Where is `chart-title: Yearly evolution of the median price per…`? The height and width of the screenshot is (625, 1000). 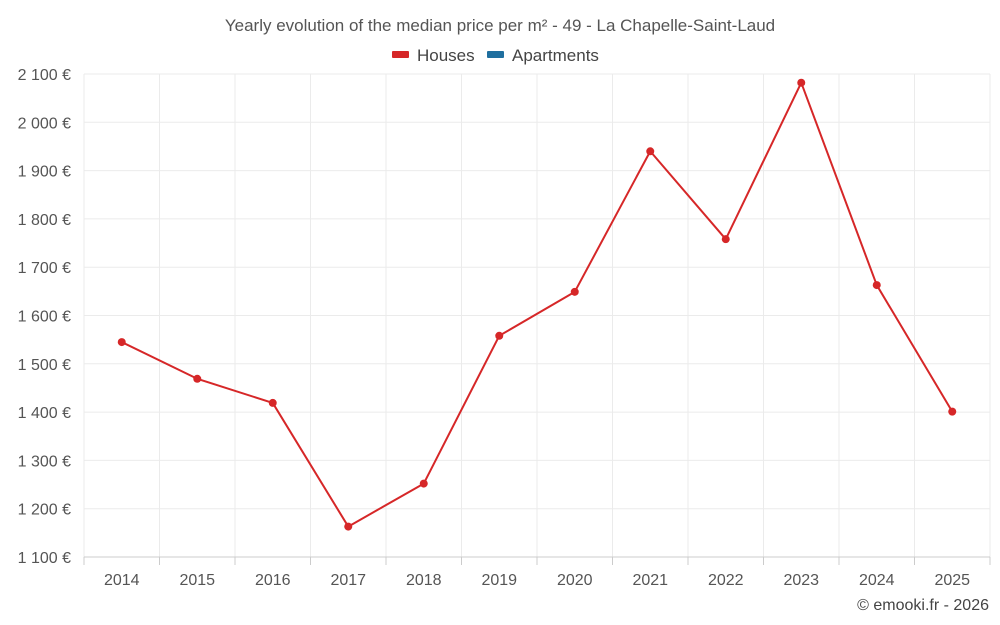 chart-title: Yearly evolution of the median price per… is located at coordinates (500, 25).